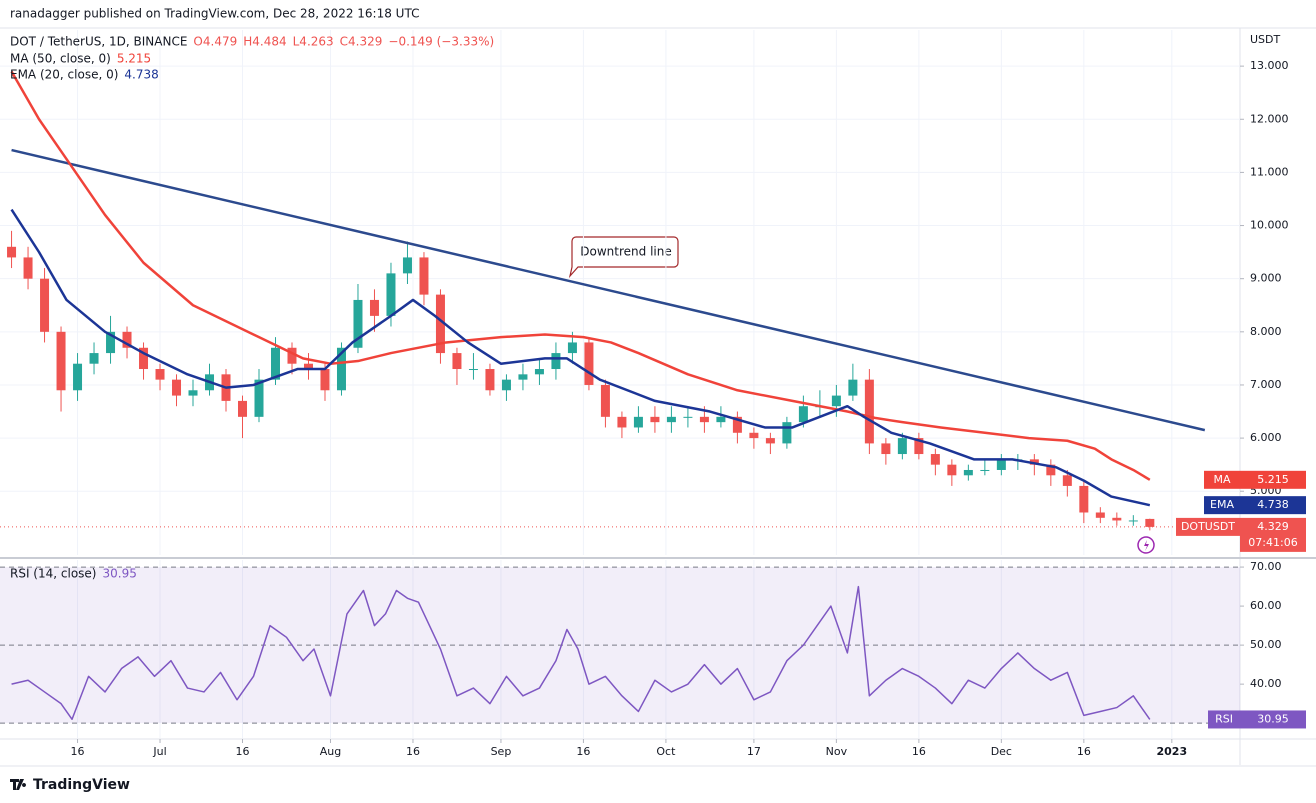 The width and height of the screenshot is (1316, 803). I want to click on legend-indicator-value: 5.215, so click(134, 59).